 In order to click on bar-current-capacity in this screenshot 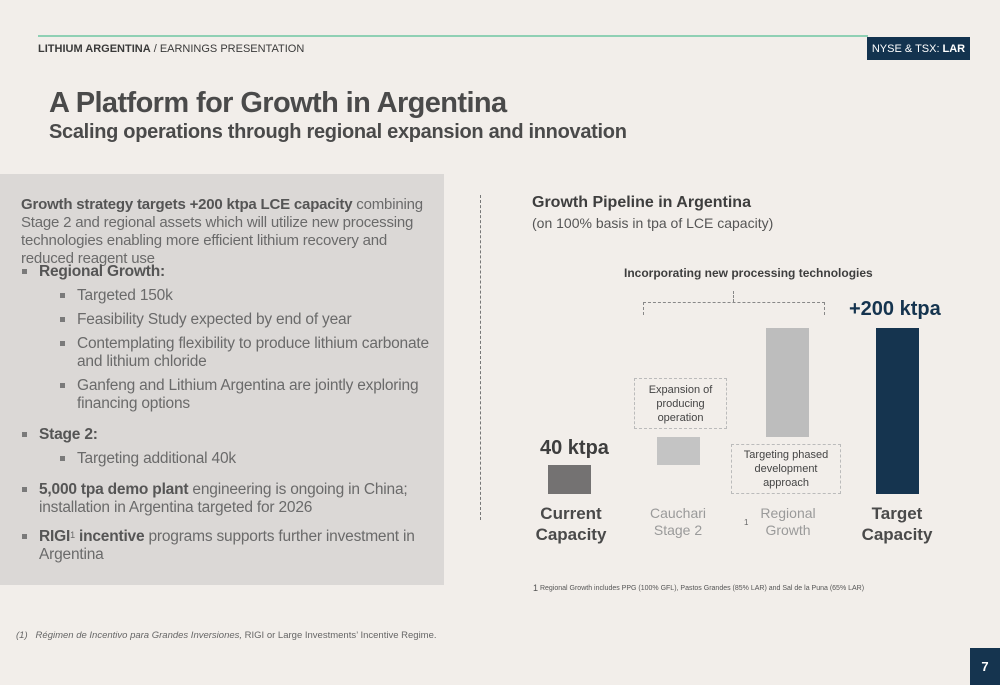, I will do `click(569, 479)`.